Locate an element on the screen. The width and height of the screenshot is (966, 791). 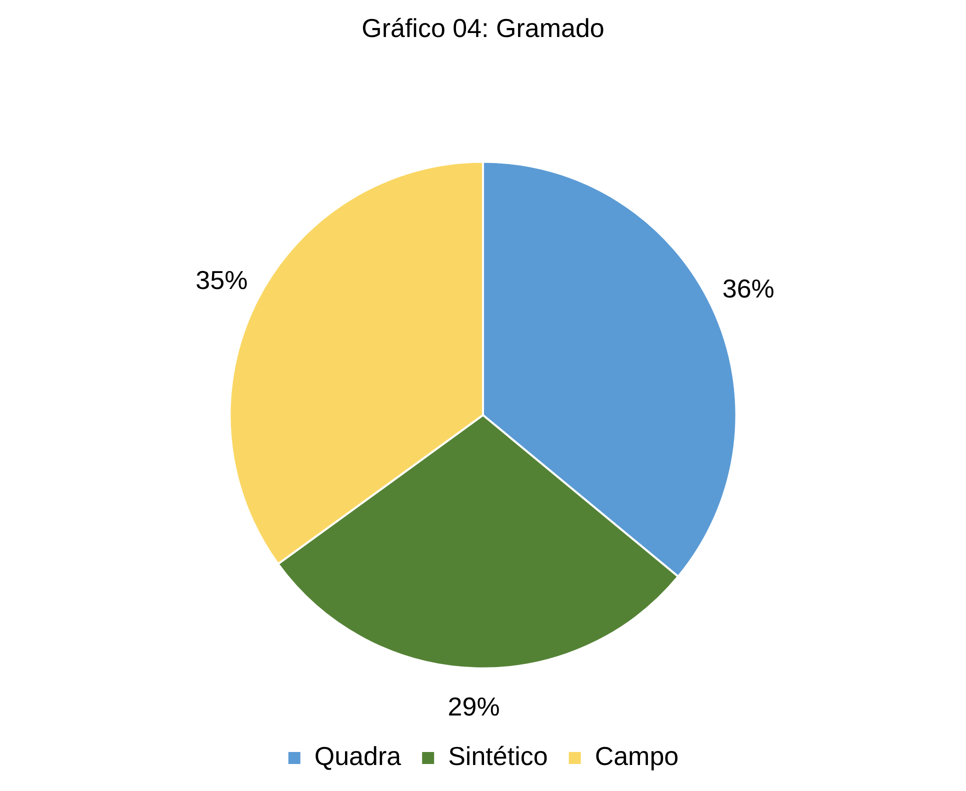
data-label: 35% is located at coordinates (222, 280).